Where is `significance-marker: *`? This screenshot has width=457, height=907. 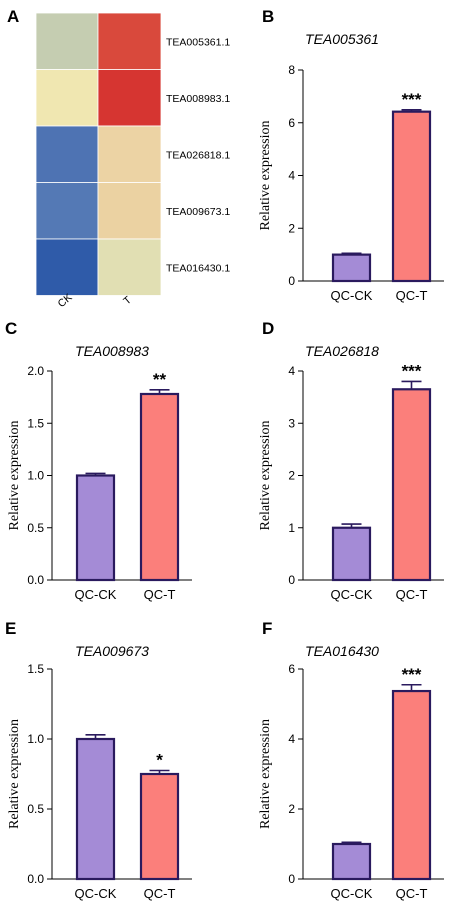 significance-marker: * is located at coordinates (159, 760).